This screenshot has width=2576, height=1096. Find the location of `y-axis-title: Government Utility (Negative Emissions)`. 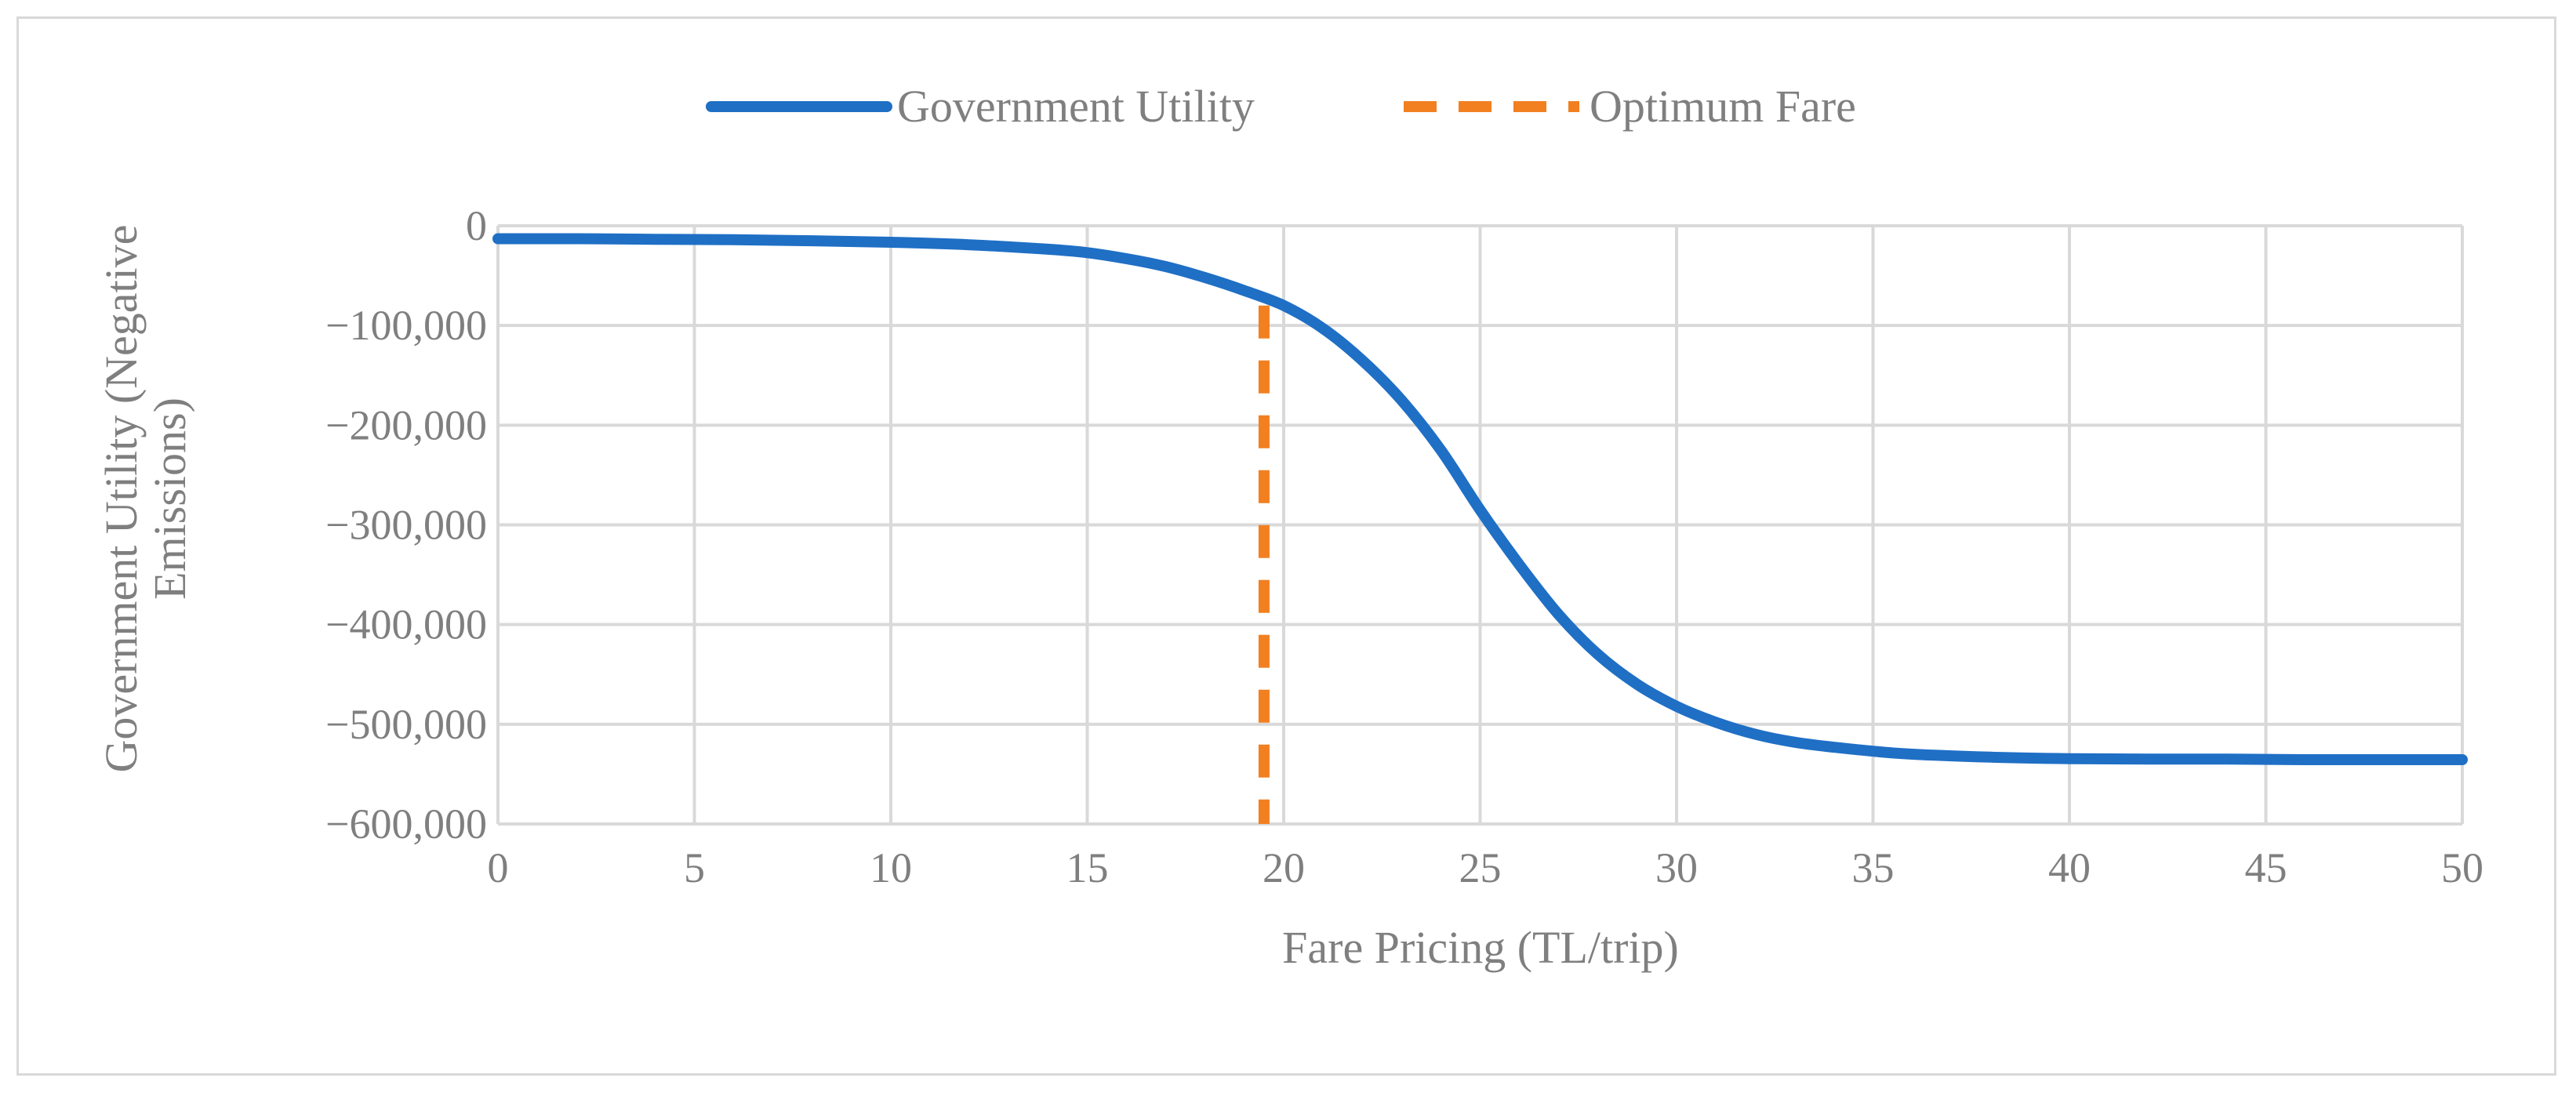

y-axis-title: Government Utility (Negative Emissions) is located at coordinates (145, 498).